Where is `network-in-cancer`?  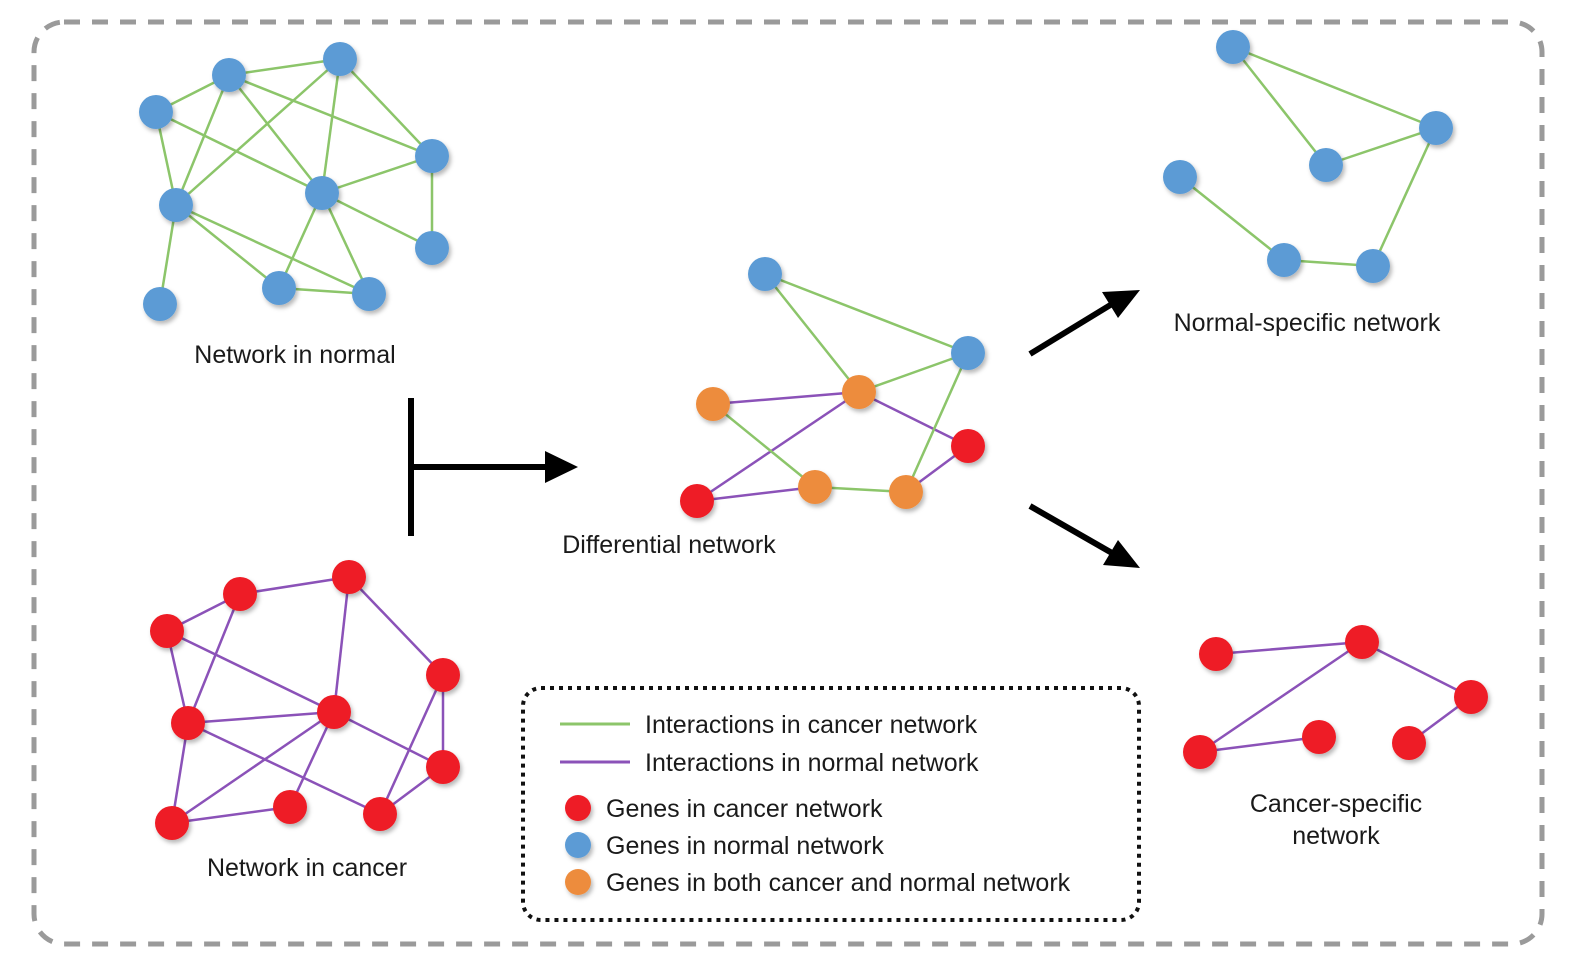 network-in-cancer is located at coordinates (305, 700).